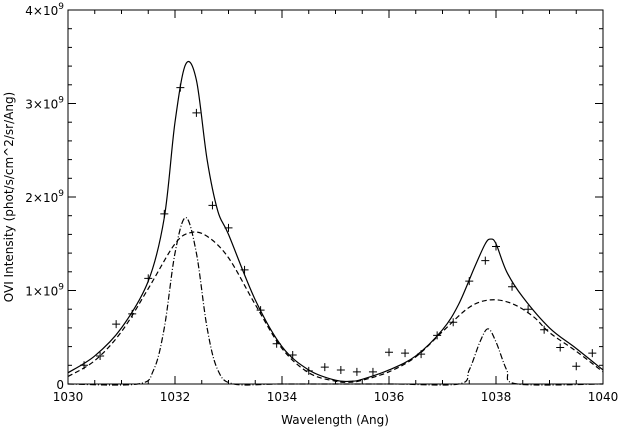 The height and width of the screenshot is (428, 621). What do you see at coordinates (282, 397) in the screenshot?
I see `x-tick-label: 1034` at bounding box center [282, 397].